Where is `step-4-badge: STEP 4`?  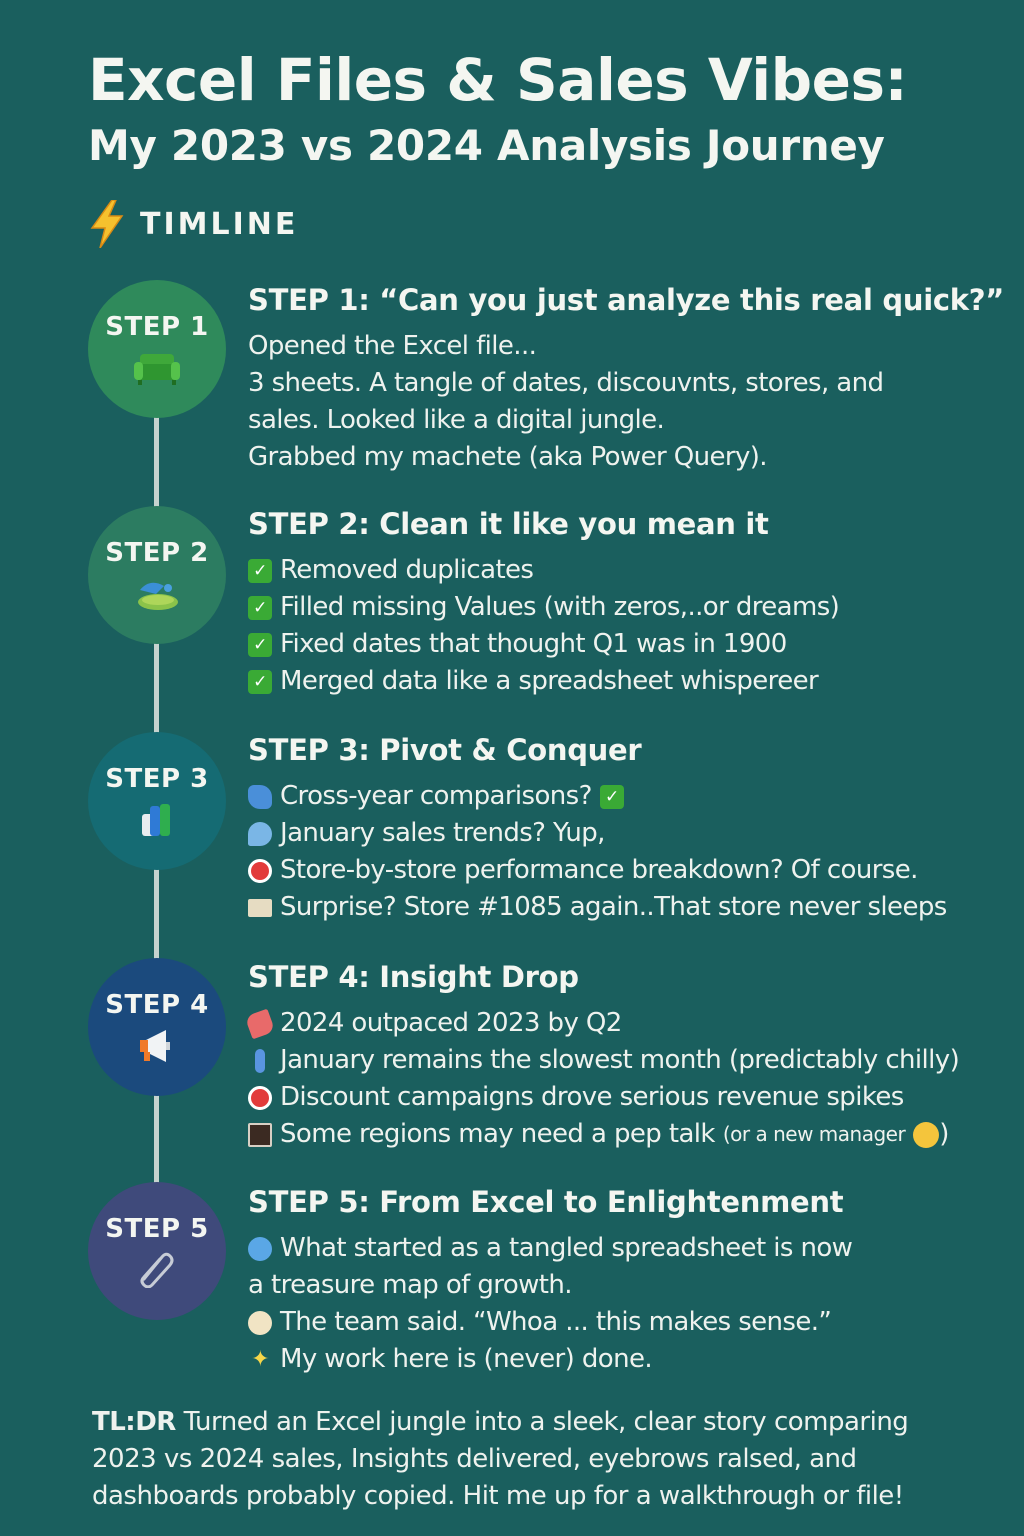
step-4-badge: STEP 4 is located at coordinates (157, 1027).